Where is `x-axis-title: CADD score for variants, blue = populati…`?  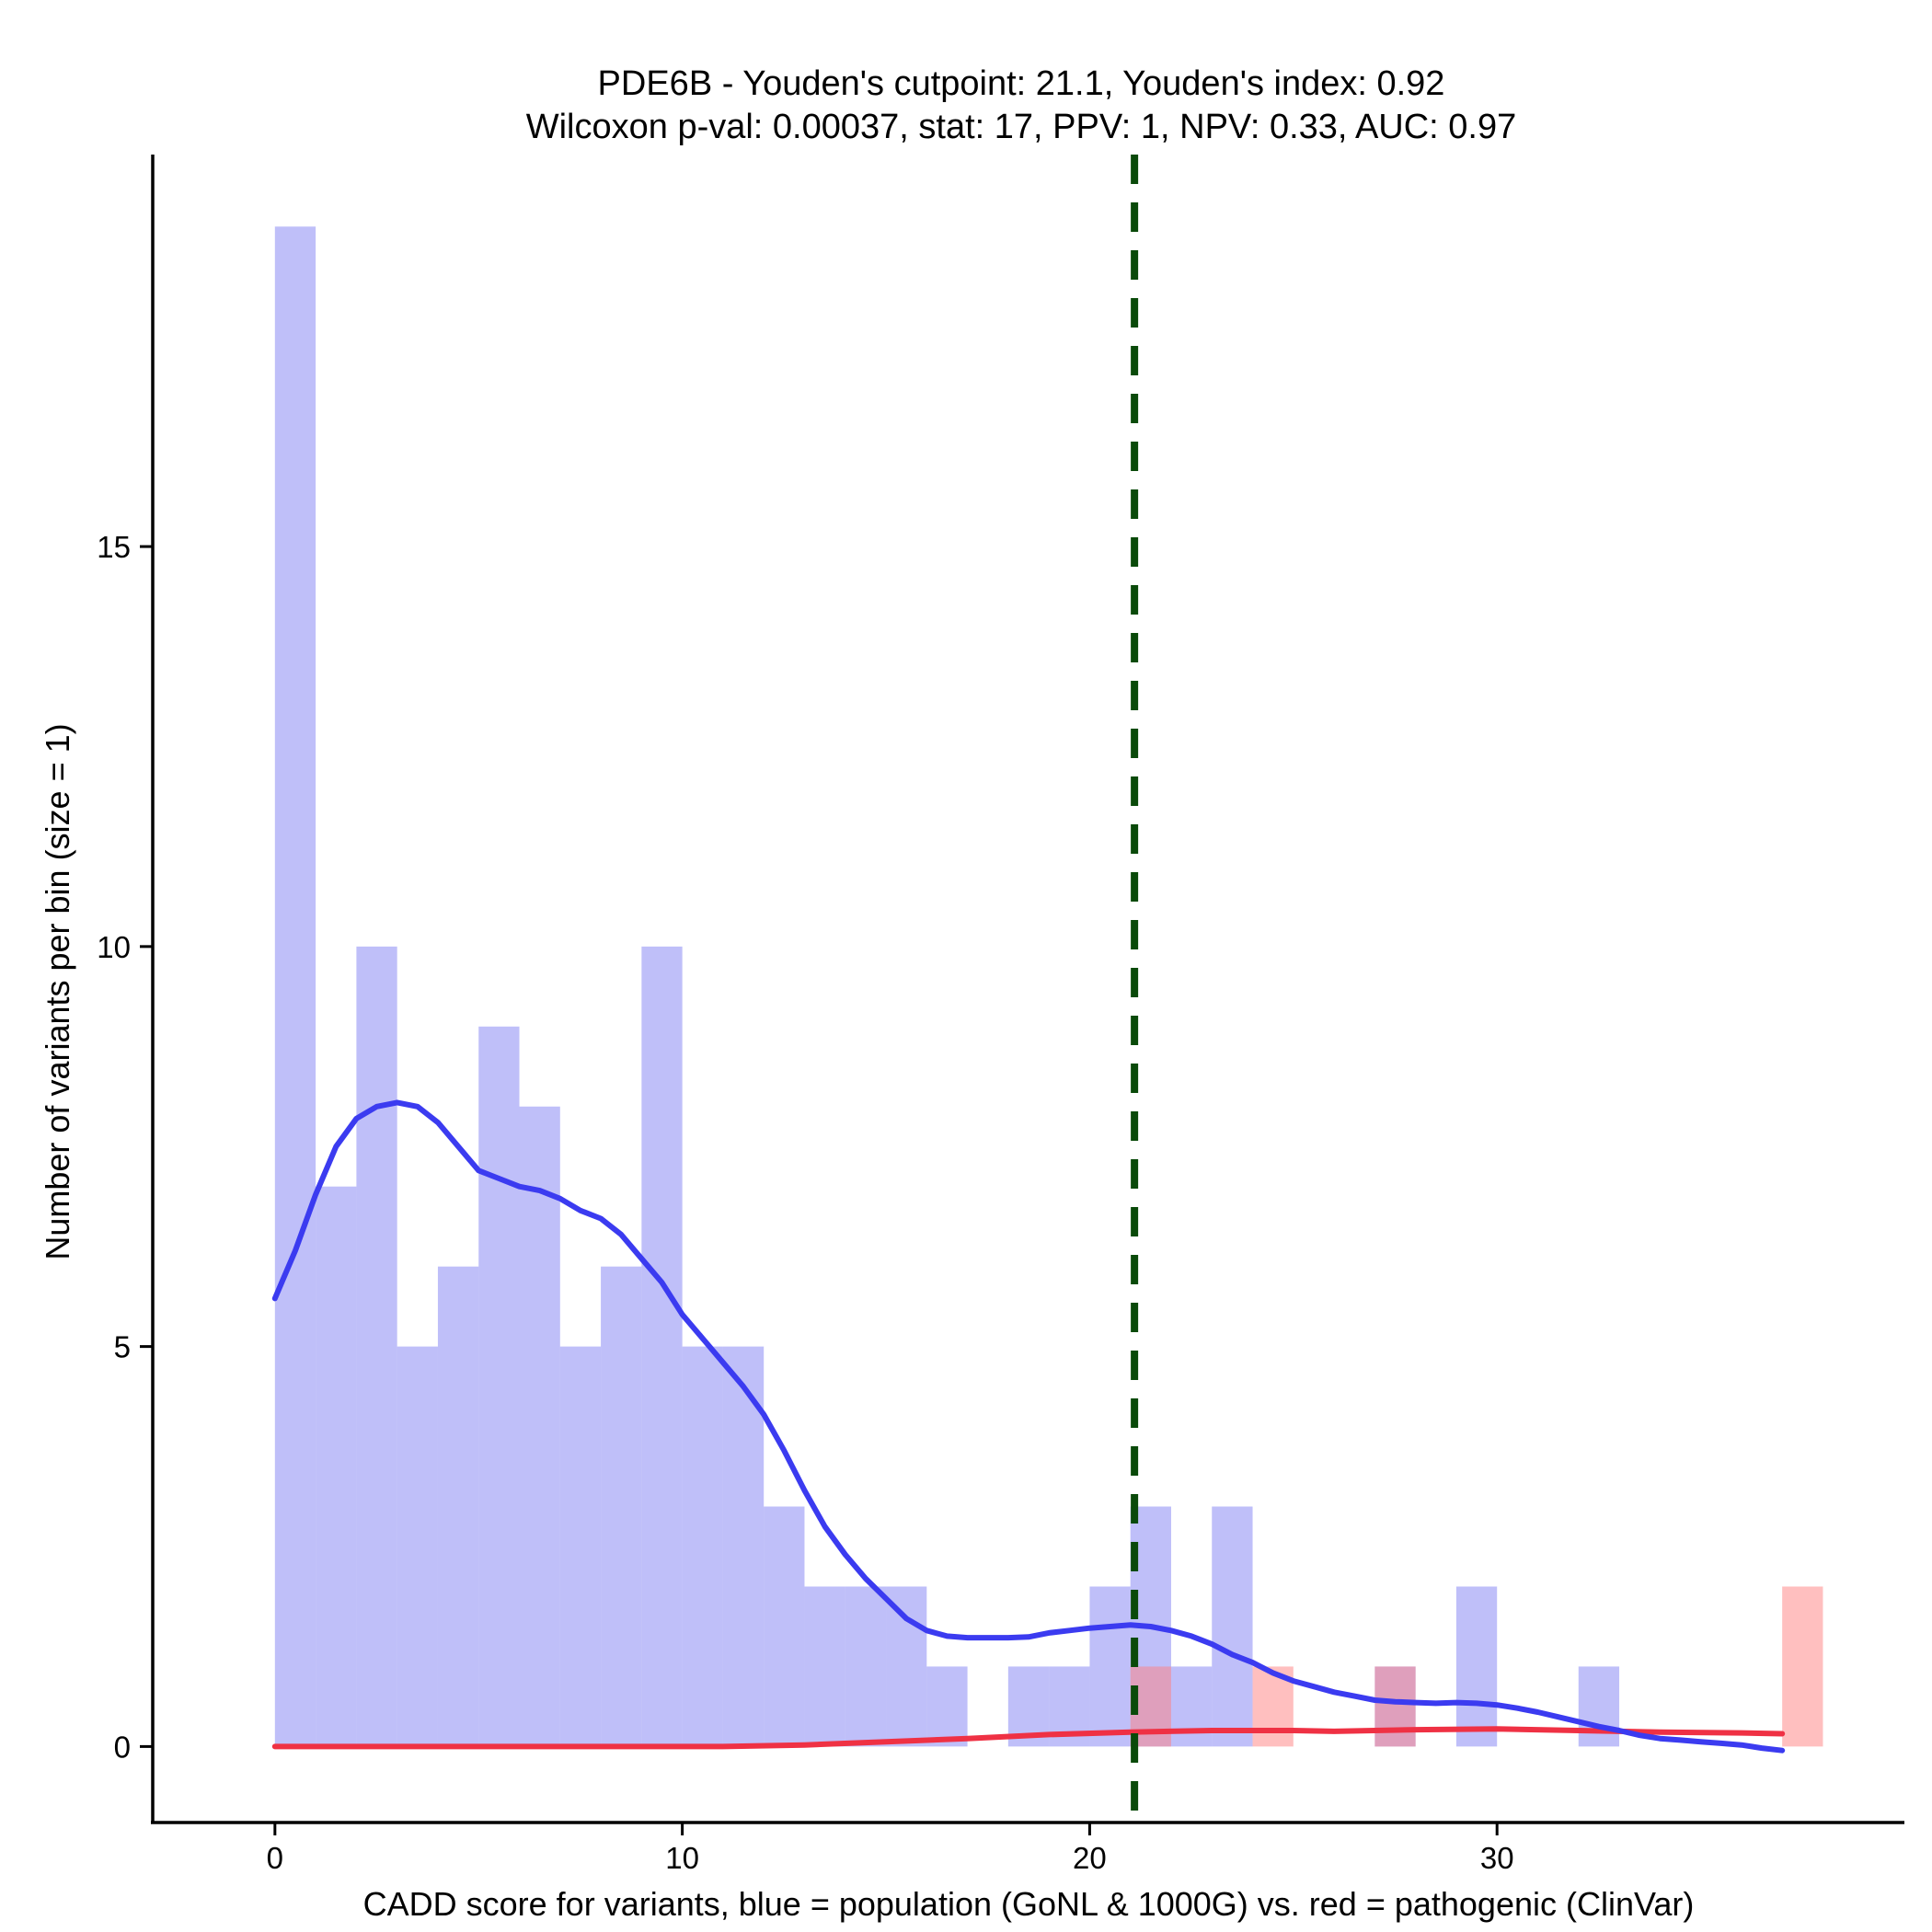
x-axis-title: CADD score for variants, blue = populati… is located at coordinates (1029, 1904).